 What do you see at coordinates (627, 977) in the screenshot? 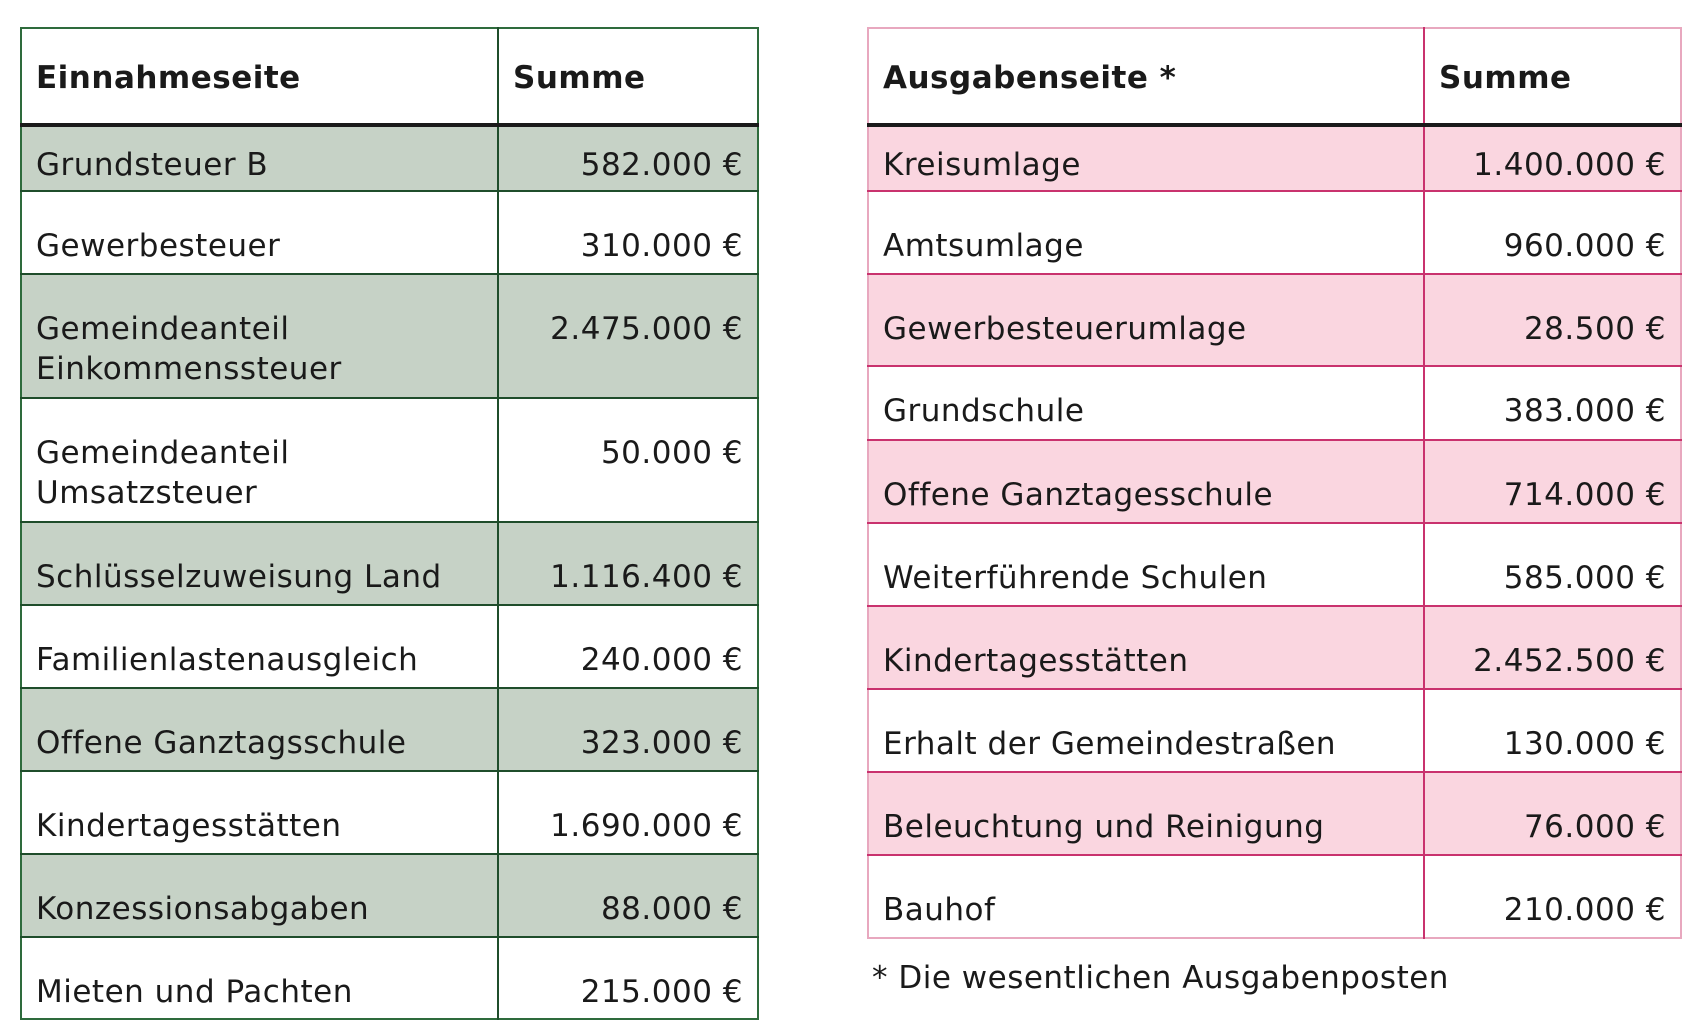
I see `row-amount: 215.000 €` at bounding box center [627, 977].